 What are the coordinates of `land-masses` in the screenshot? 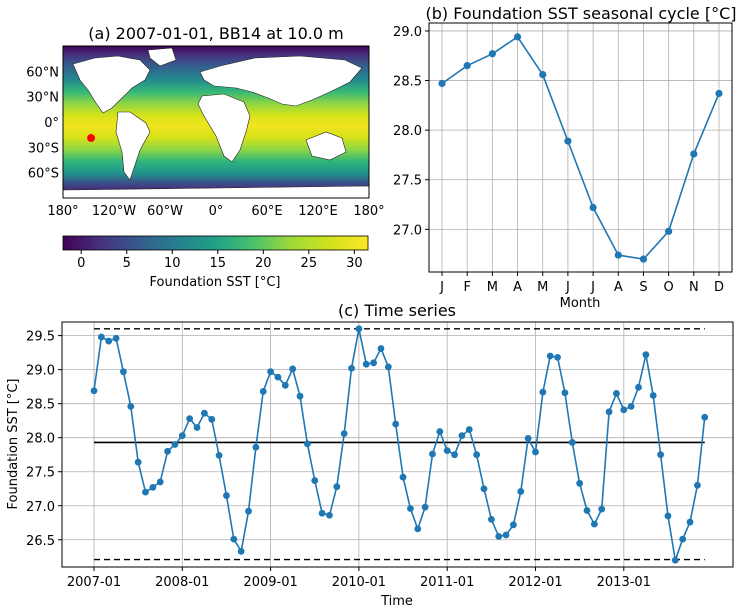 It's located at (216, 122).